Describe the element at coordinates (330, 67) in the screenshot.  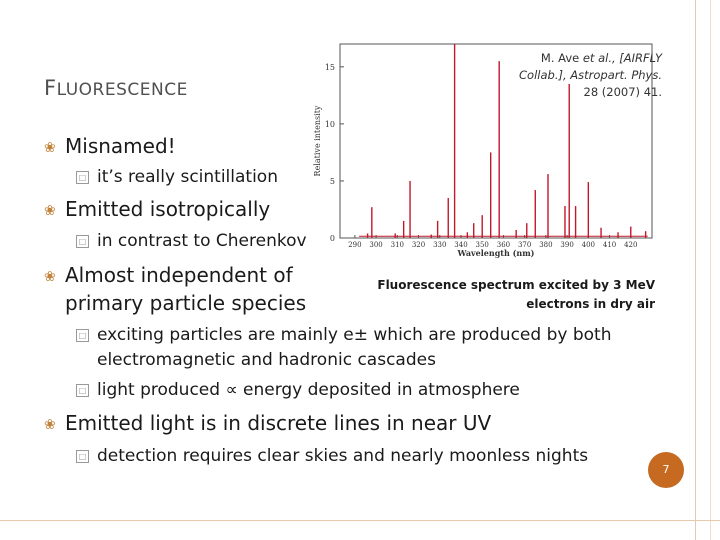
I see `y-tick-label: 15` at that location.